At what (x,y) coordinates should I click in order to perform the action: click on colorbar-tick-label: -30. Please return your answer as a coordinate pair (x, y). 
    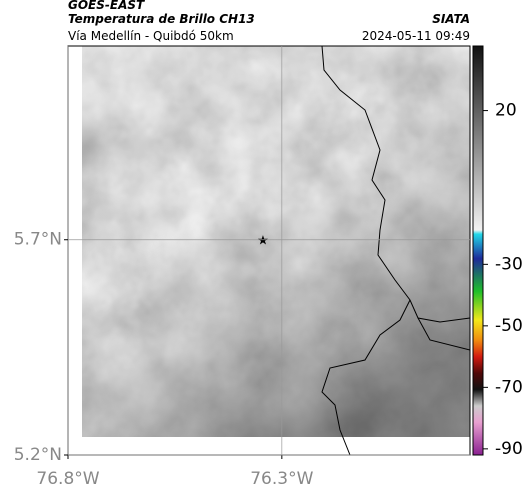
    Looking at the image, I should click on (509, 264).